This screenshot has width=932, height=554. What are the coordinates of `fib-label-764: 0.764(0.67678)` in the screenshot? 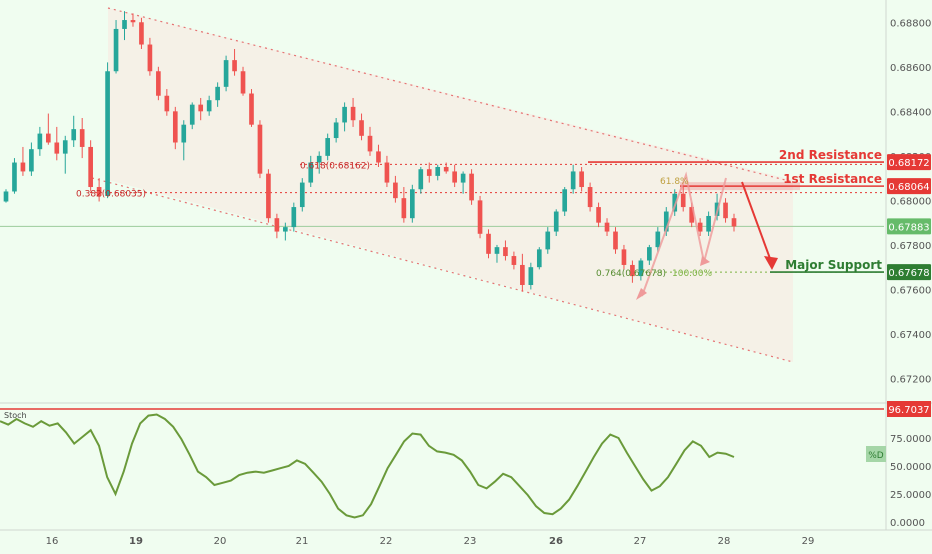 It's located at (631, 274).